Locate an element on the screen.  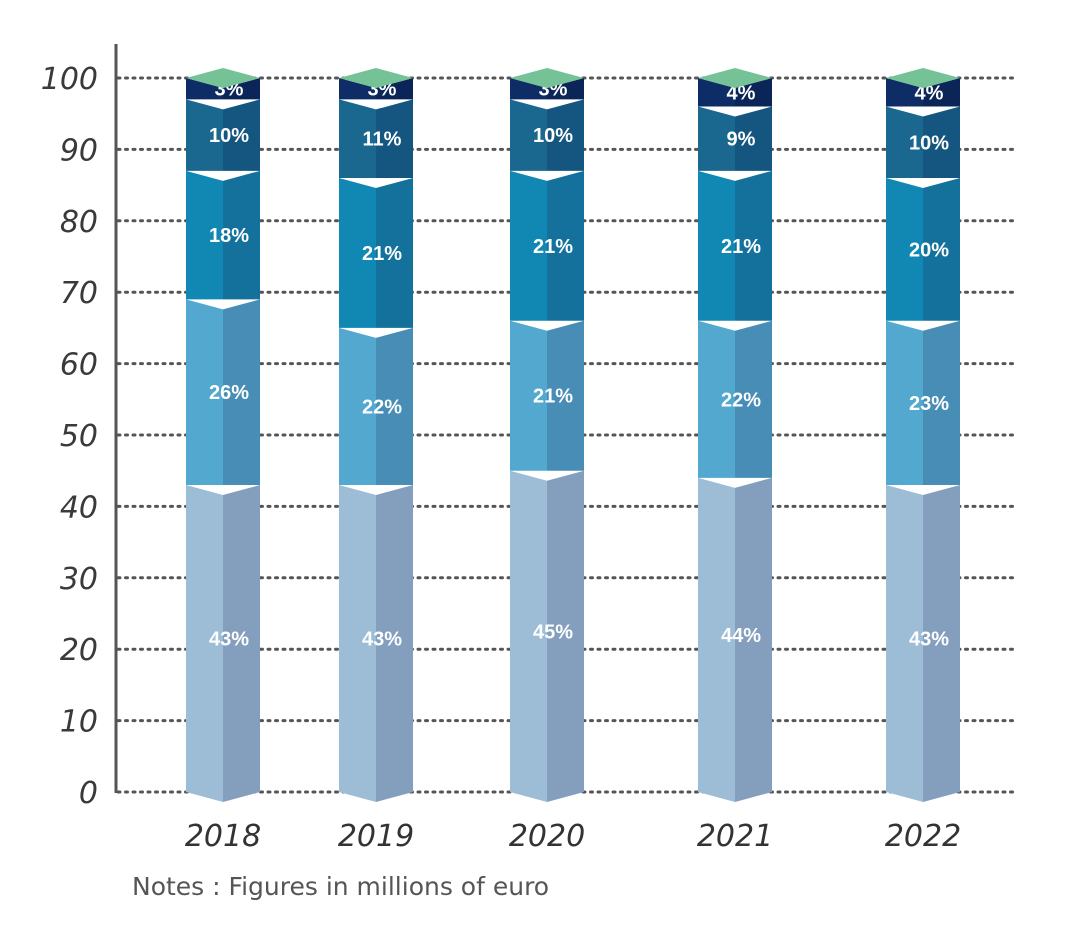
bar-2021: 44% 22% 21% 9% 4% is located at coordinates (735, 435).